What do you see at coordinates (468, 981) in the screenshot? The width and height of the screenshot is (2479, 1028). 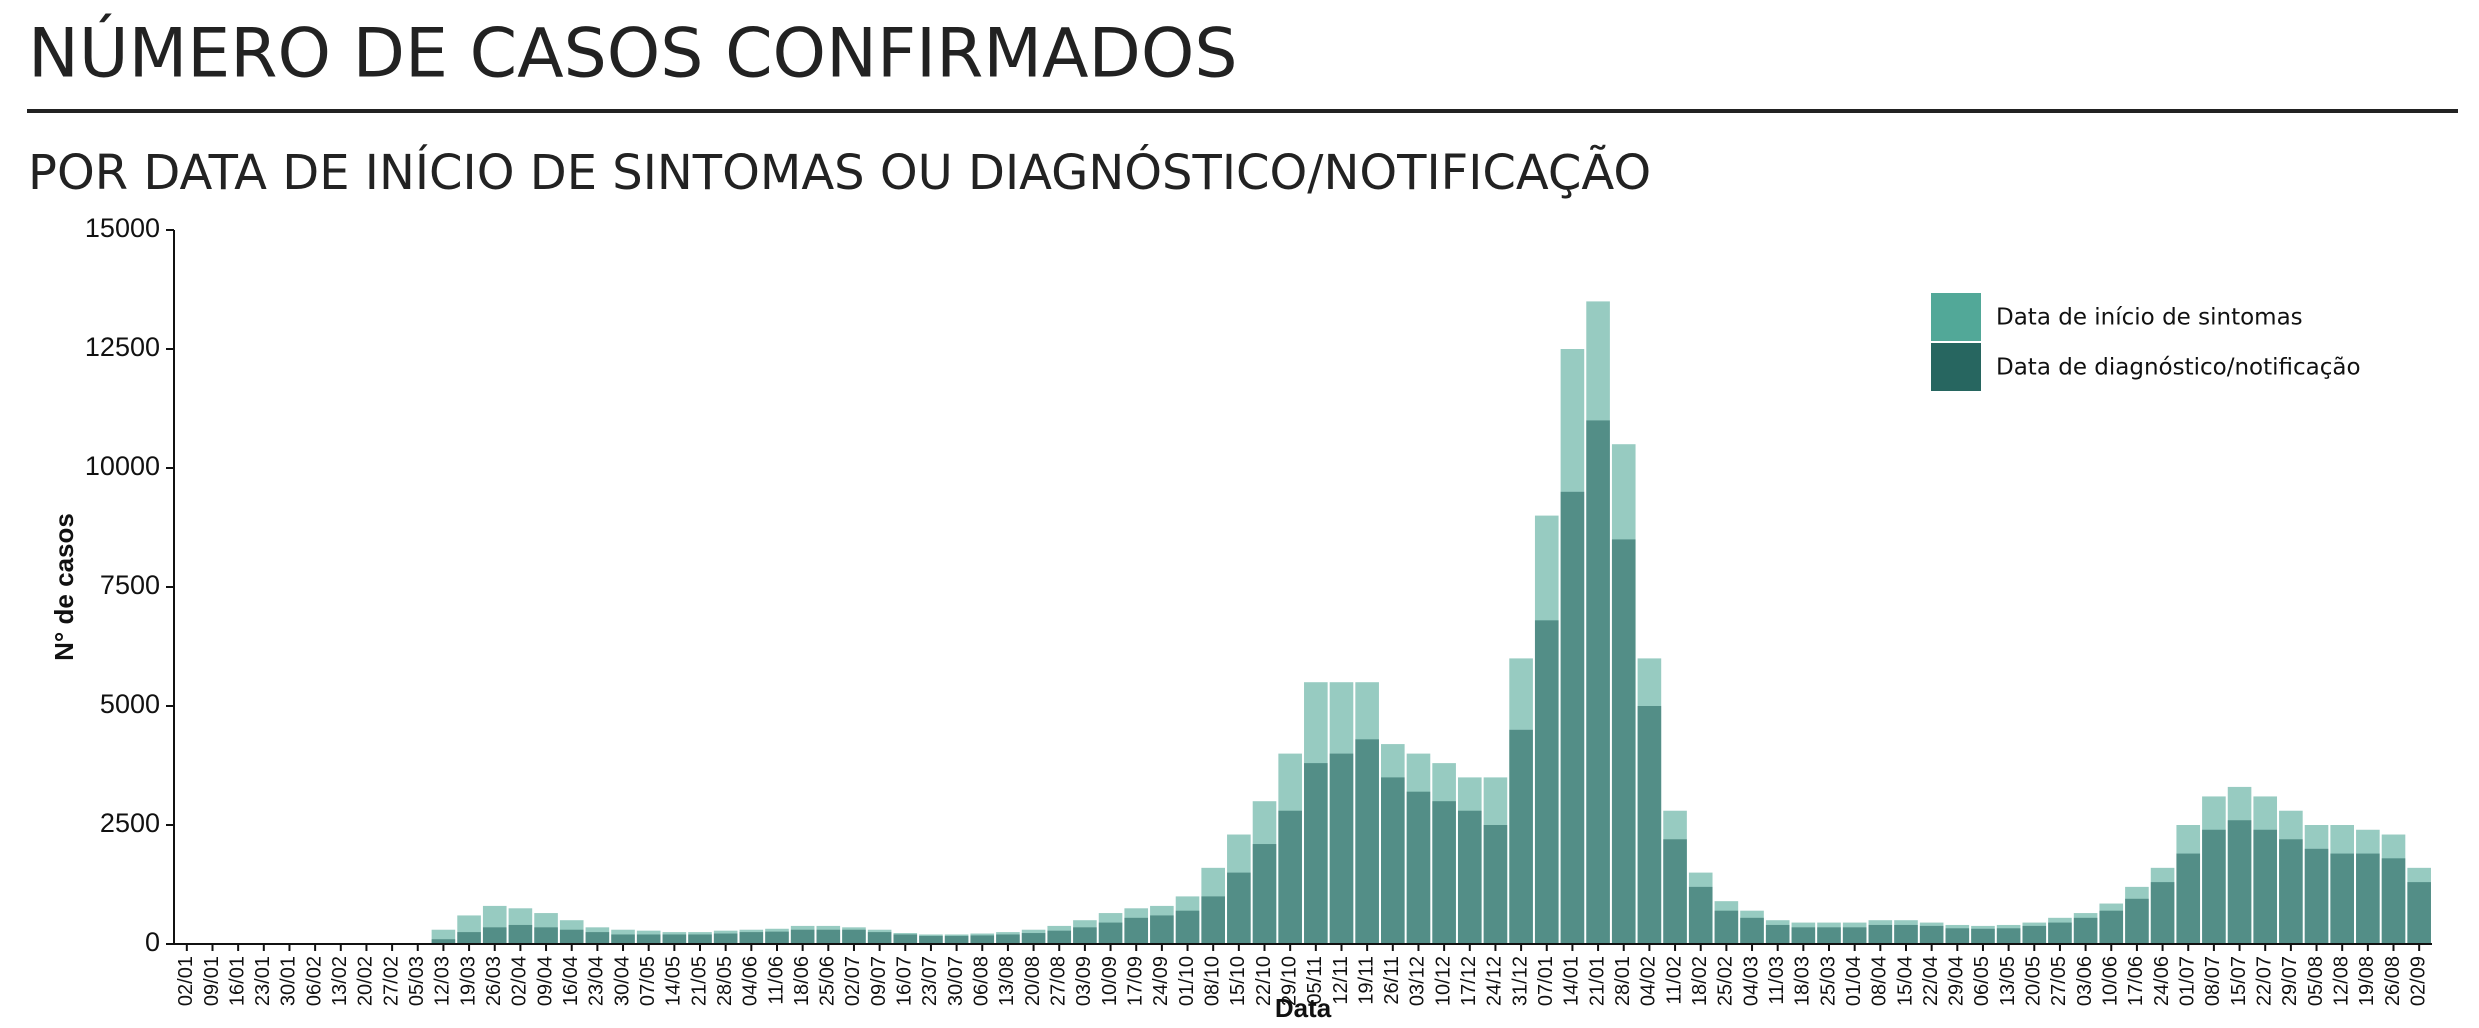 I see `x-tick-label: 19/03` at bounding box center [468, 981].